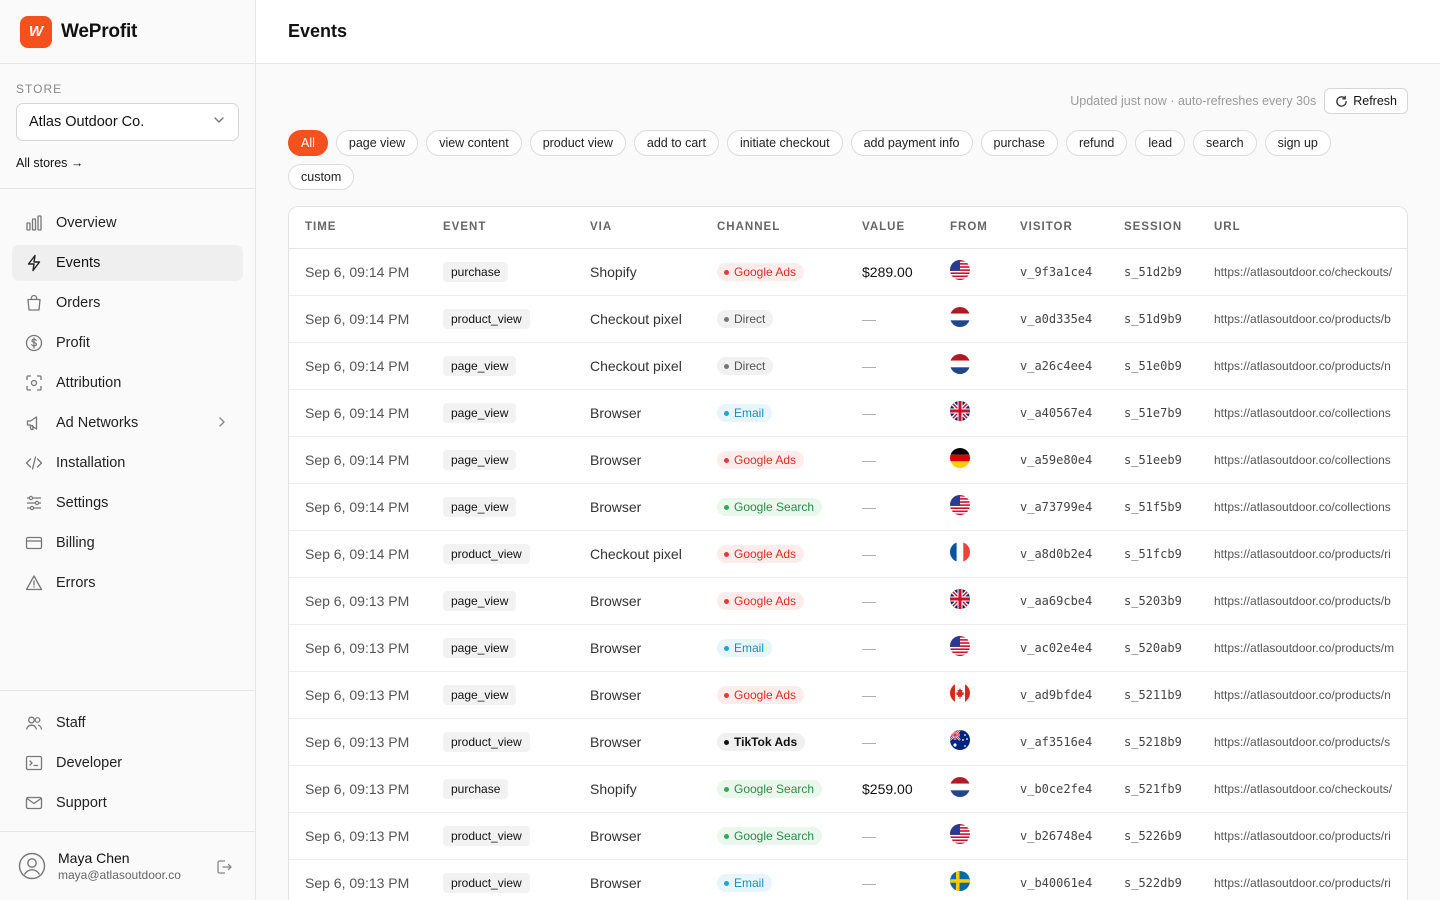 The image size is (1440, 900). What do you see at coordinates (1056, 789) in the screenshot?
I see `visitor-id: v_b0ce2fe4` at bounding box center [1056, 789].